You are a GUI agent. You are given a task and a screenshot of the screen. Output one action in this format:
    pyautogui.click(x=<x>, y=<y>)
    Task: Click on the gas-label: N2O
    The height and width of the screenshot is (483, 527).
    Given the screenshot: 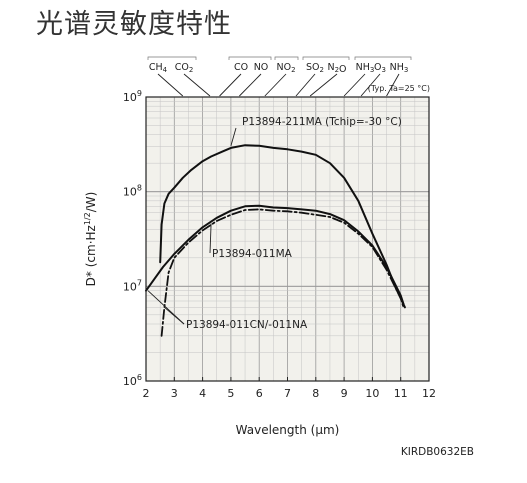 What is the action you would take?
    pyautogui.click(x=336, y=68)
    